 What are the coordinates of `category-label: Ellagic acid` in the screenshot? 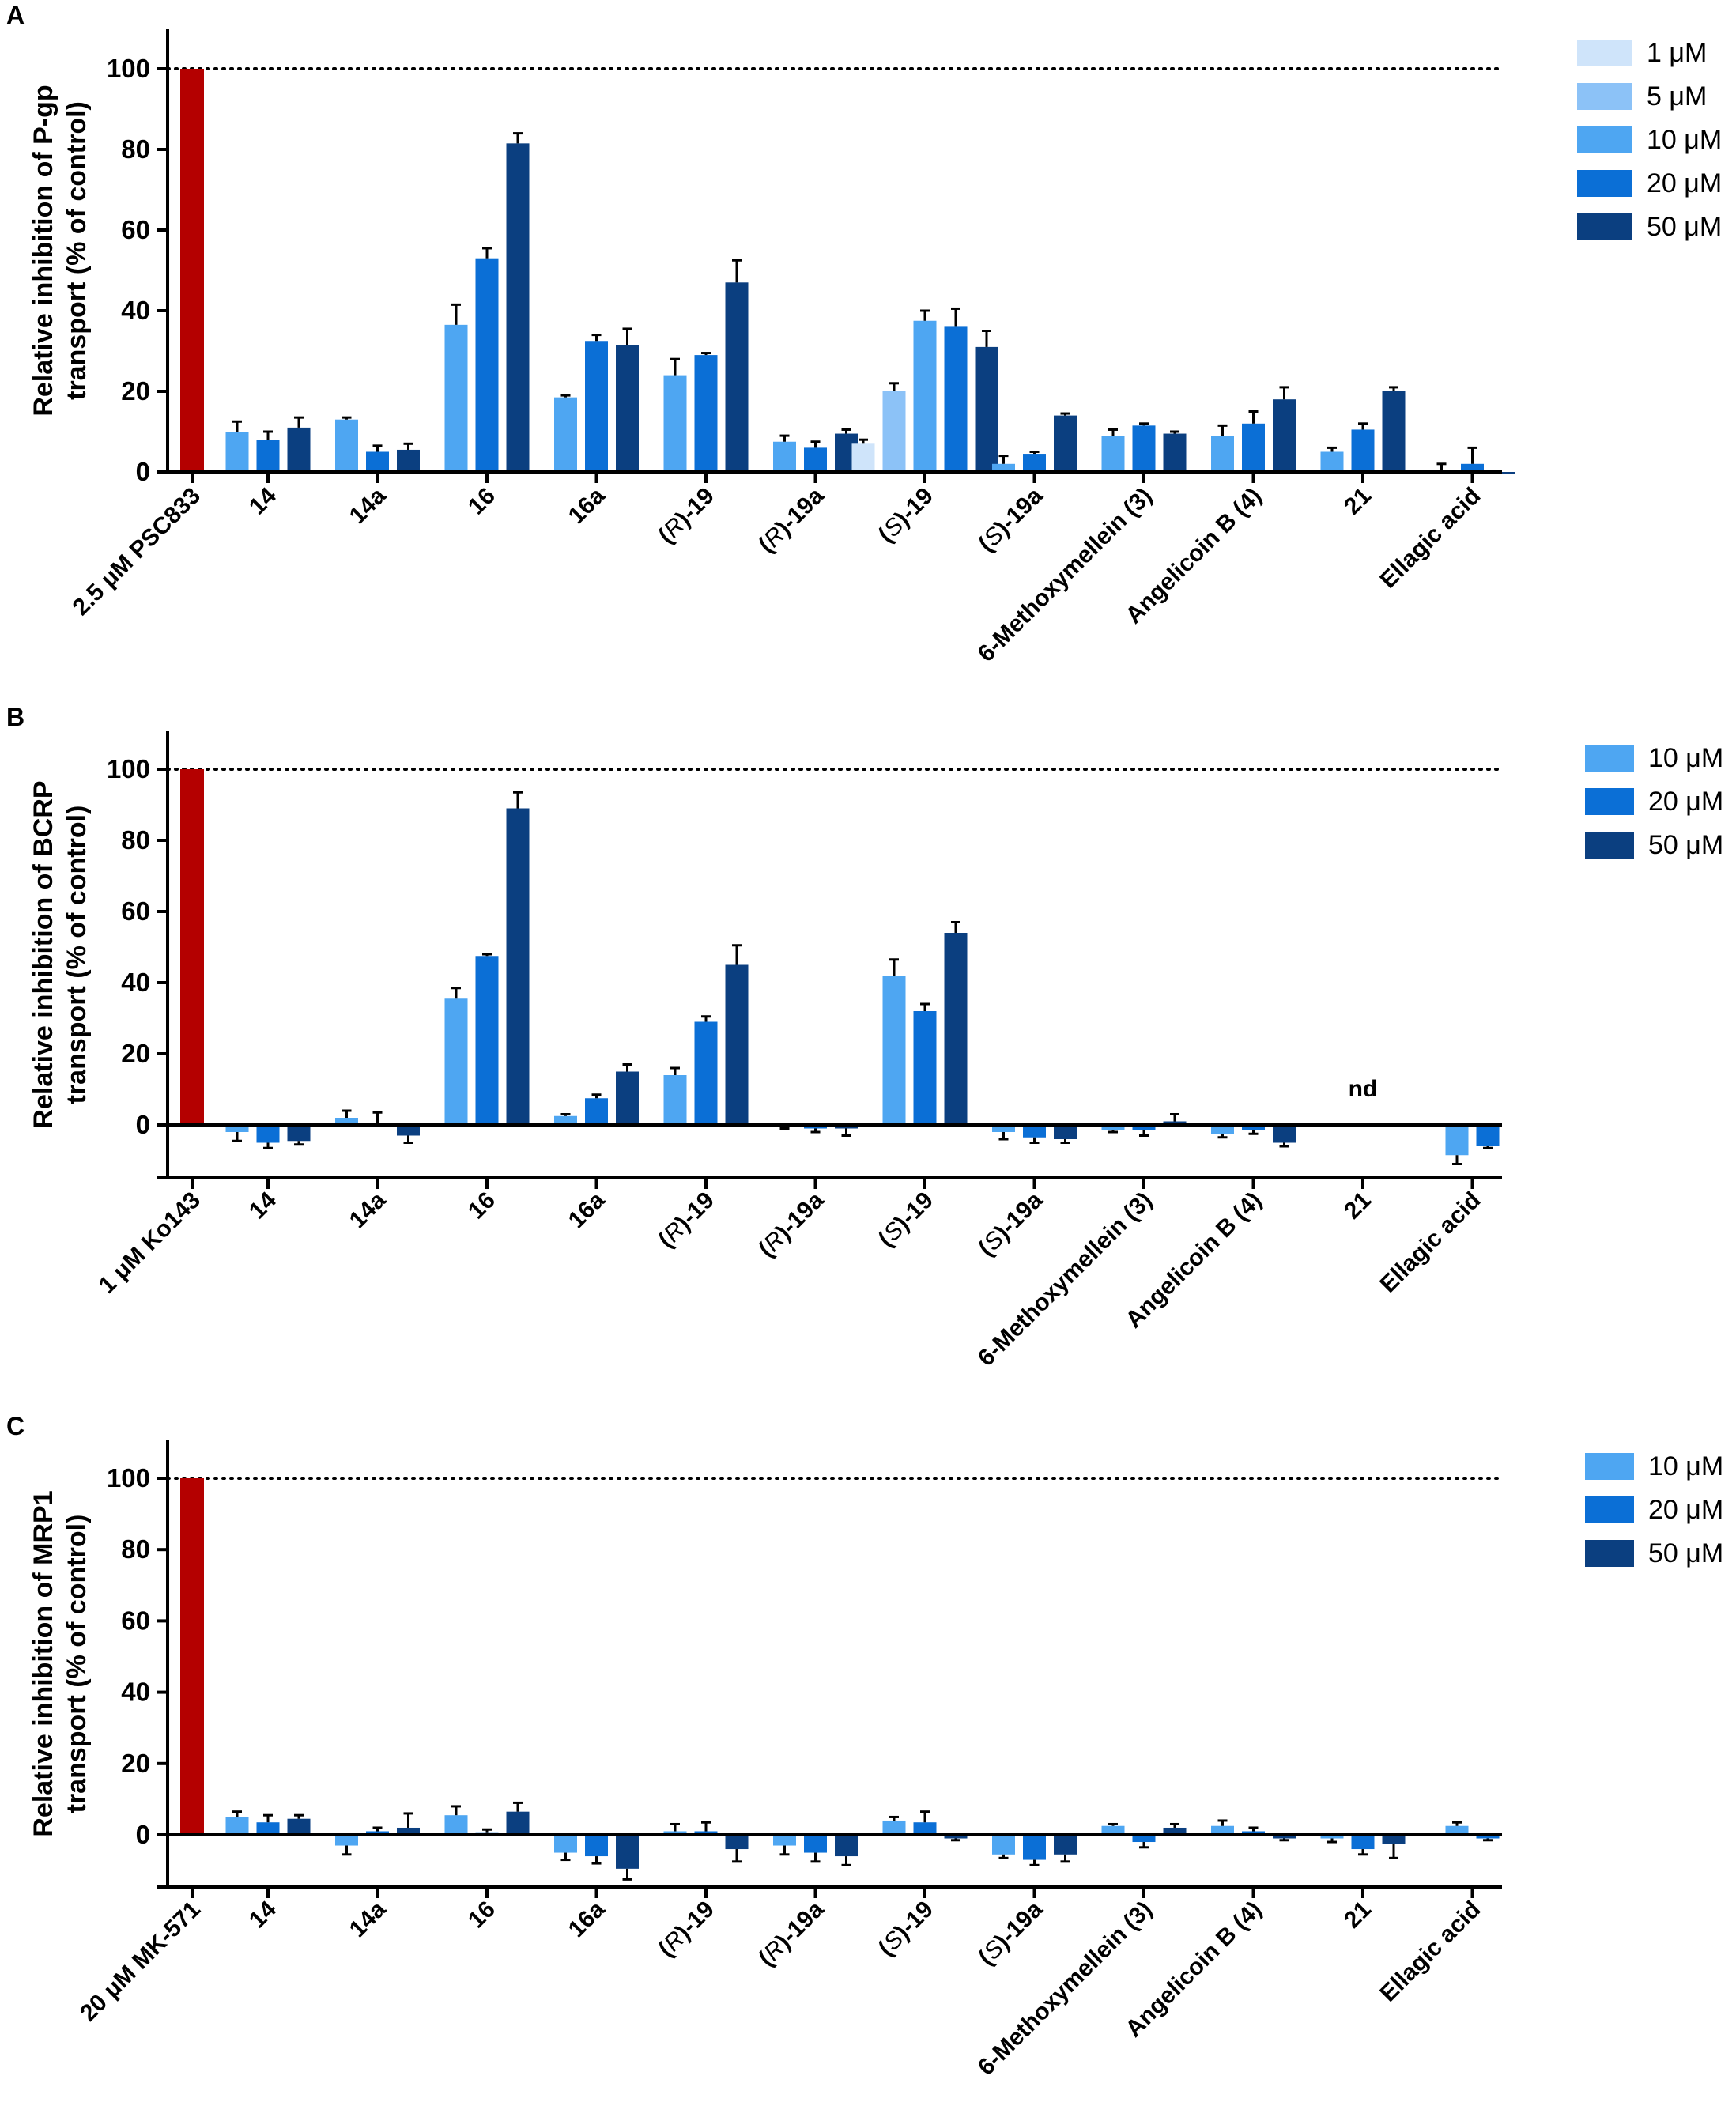 It's located at (1430, 538).